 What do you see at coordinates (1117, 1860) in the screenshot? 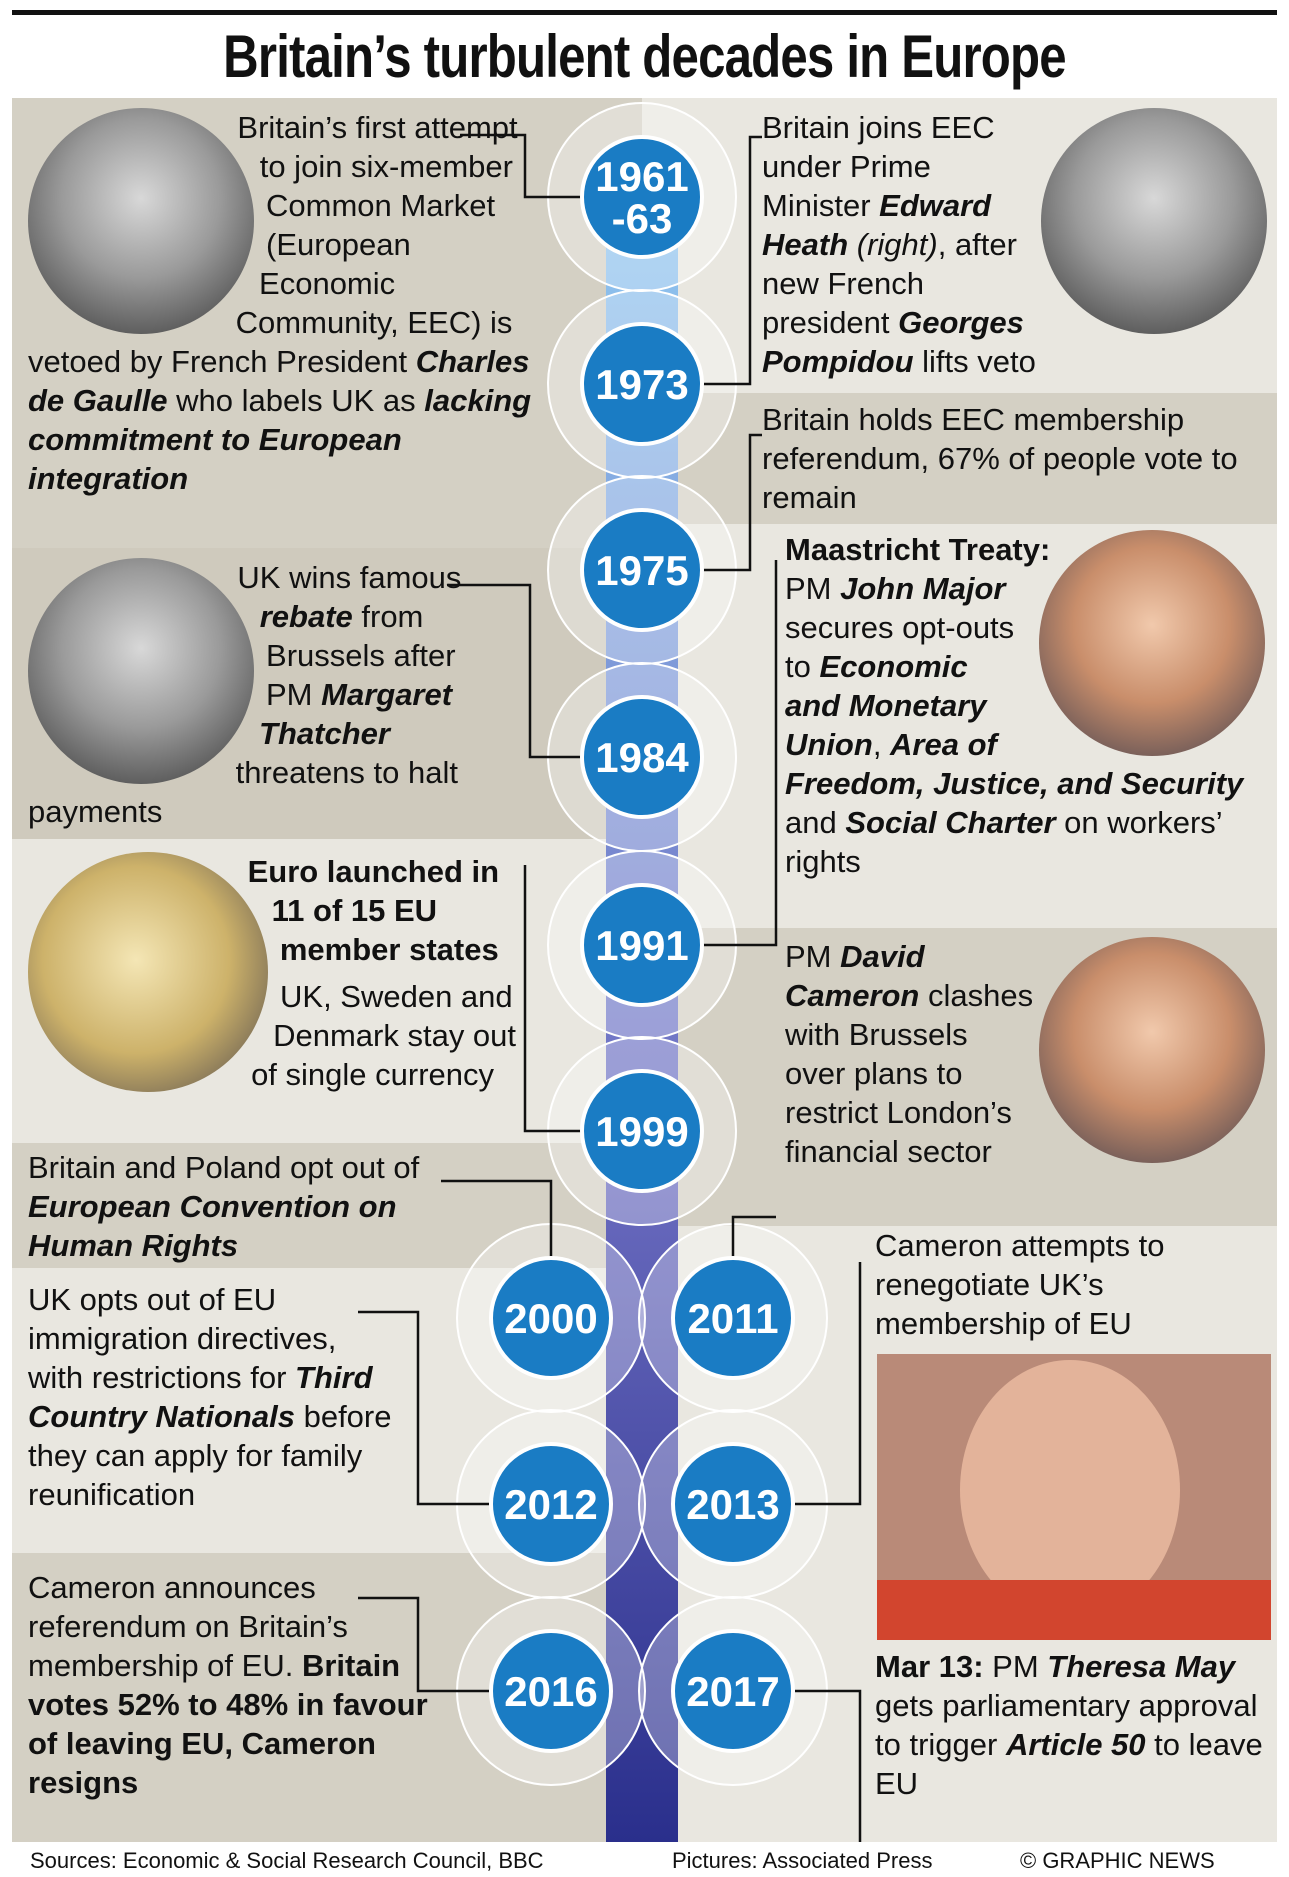
I see `credit: © GRAPHIC NEWS` at bounding box center [1117, 1860].